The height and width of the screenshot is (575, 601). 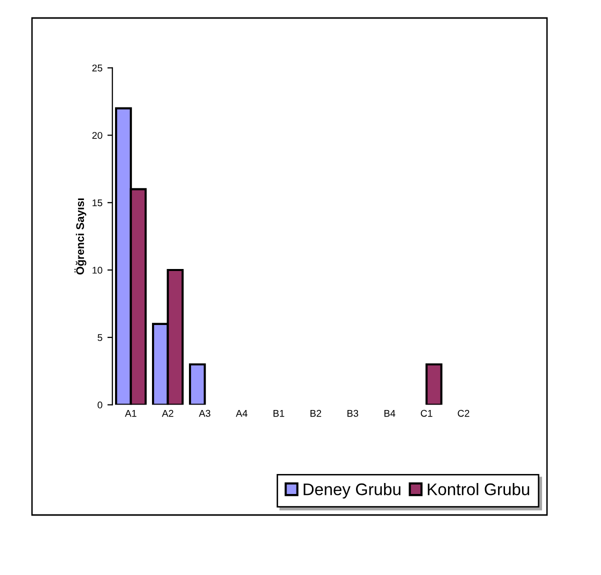 What do you see at coordinates (352, 490) in the screenshot?
I see `legend-label: Deney Grubu` at bounding box center [352, 490].